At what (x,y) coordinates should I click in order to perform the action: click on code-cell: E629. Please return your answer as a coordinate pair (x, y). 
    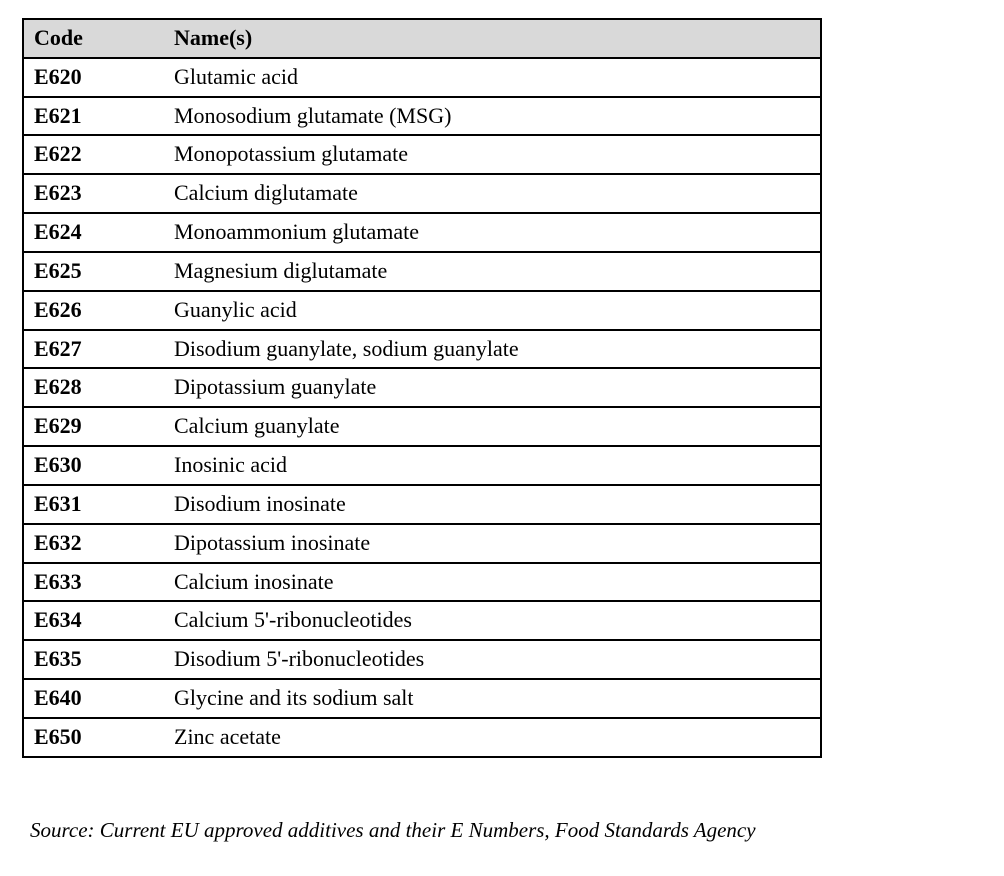
    Looking at the image, I should click on (93, 427).